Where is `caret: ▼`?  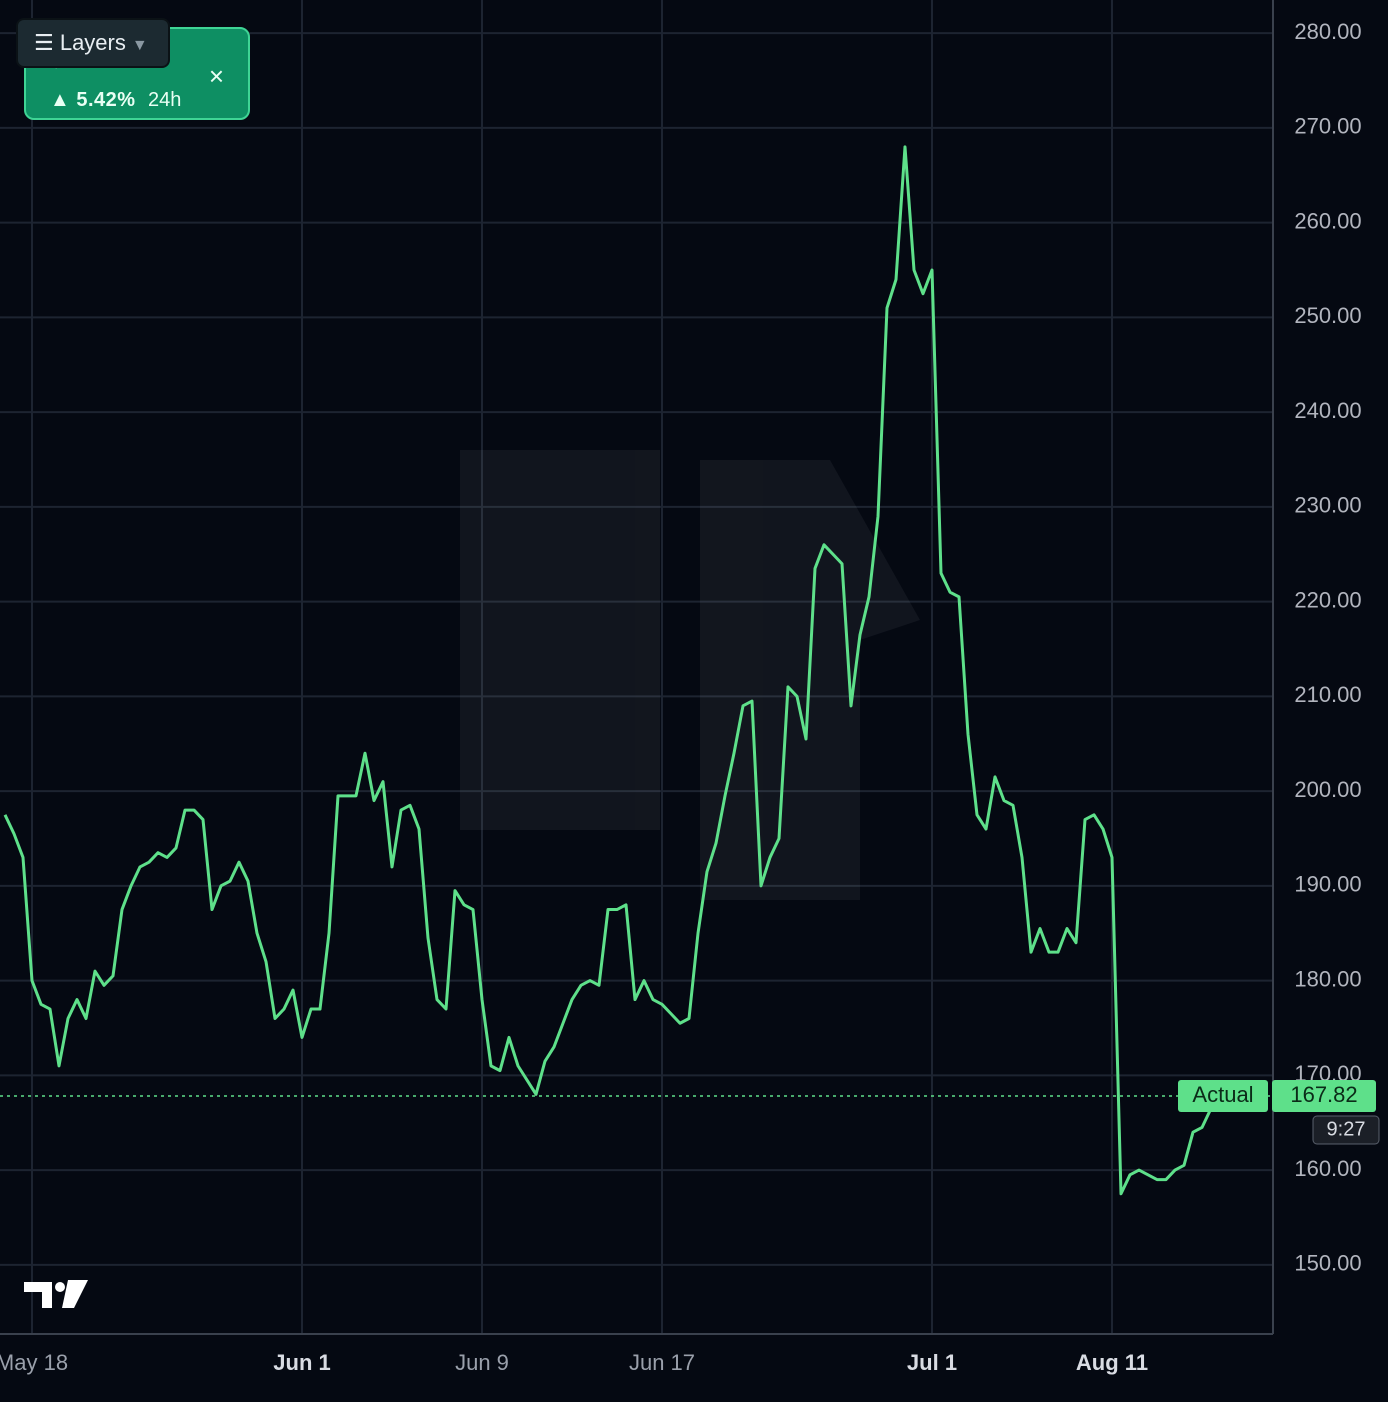 caret: ▼ is located at coordinates (139, 45).